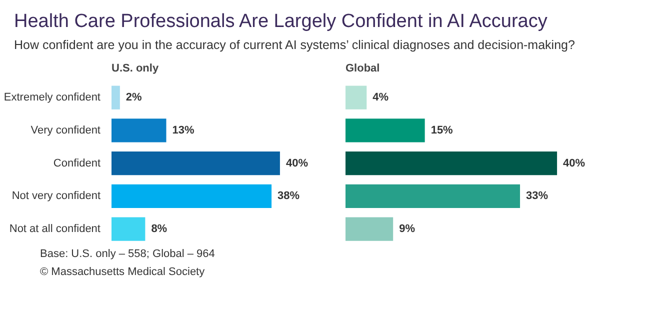  Describe the element at coordinates (55, 229) in the screenshot. I see `y-tick-label: Not at all confident` at that location.